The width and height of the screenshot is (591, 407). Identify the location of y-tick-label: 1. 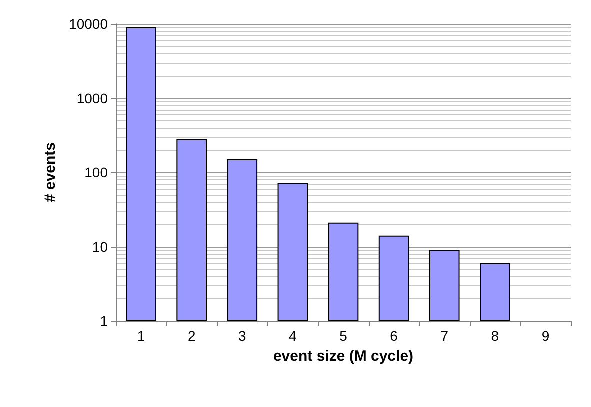
(104, 321).